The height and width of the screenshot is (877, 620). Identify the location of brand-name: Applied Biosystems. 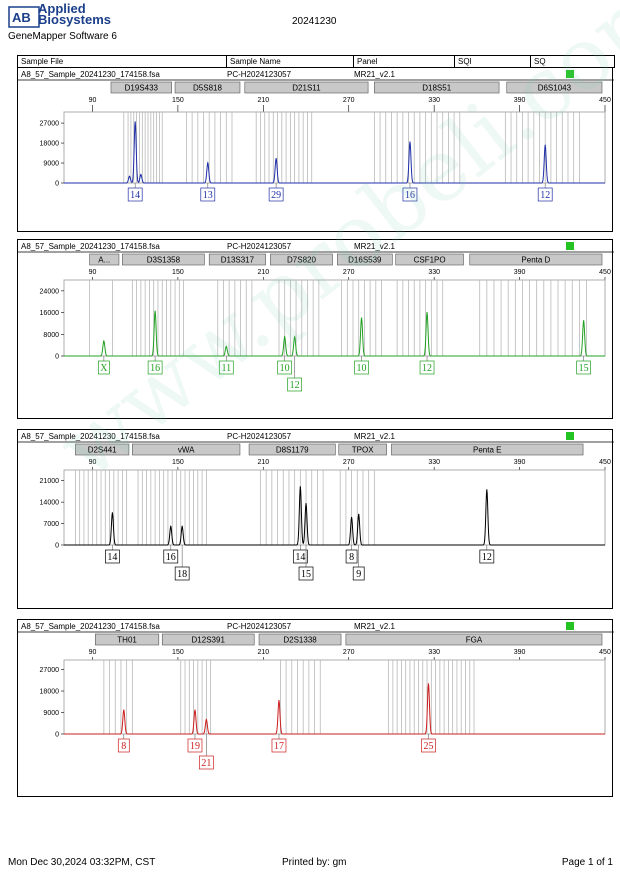
(74, 14).